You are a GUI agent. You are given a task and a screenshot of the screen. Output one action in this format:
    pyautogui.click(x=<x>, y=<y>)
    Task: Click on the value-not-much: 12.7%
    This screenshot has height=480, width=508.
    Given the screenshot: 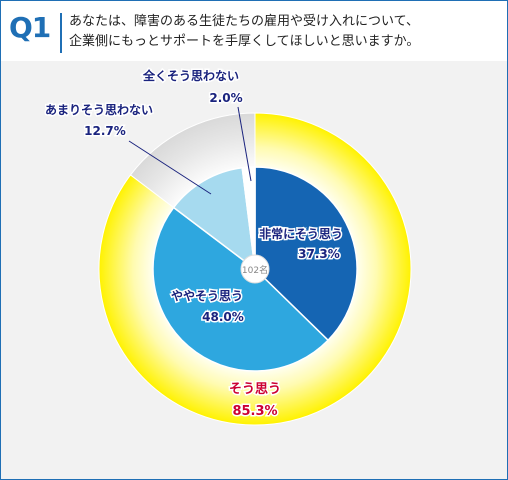 What is the action you would take?
    pyautogui.click(x=105, y=131)
    